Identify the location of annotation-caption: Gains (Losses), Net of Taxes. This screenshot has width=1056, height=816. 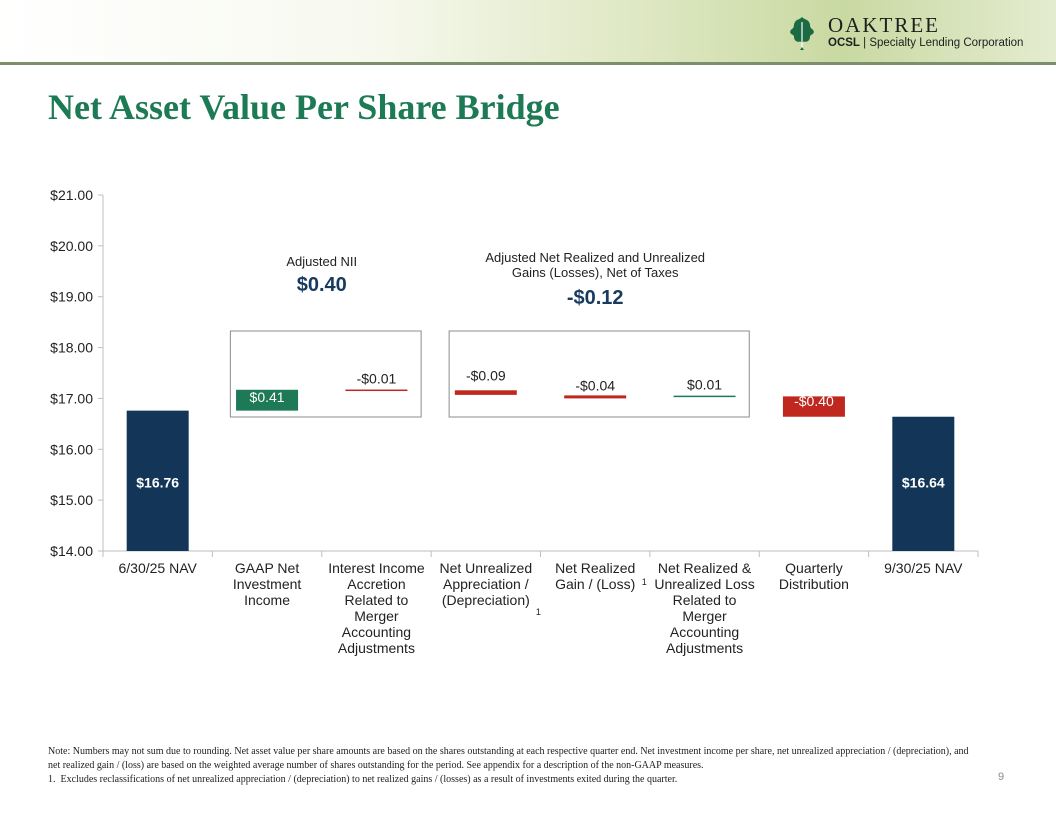
(595, 272).